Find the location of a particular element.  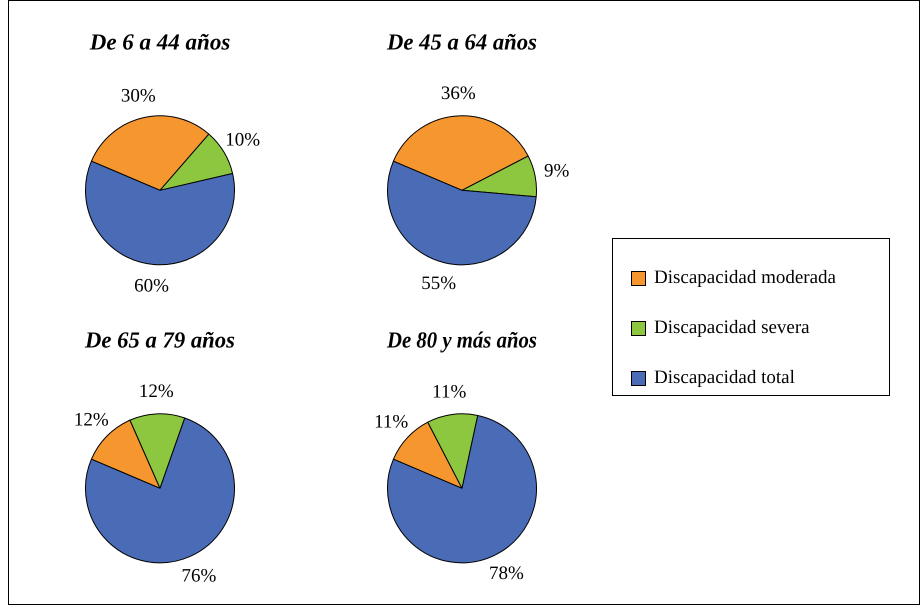

chart-title: De 80 y más años is located at coordinates (461, 339).